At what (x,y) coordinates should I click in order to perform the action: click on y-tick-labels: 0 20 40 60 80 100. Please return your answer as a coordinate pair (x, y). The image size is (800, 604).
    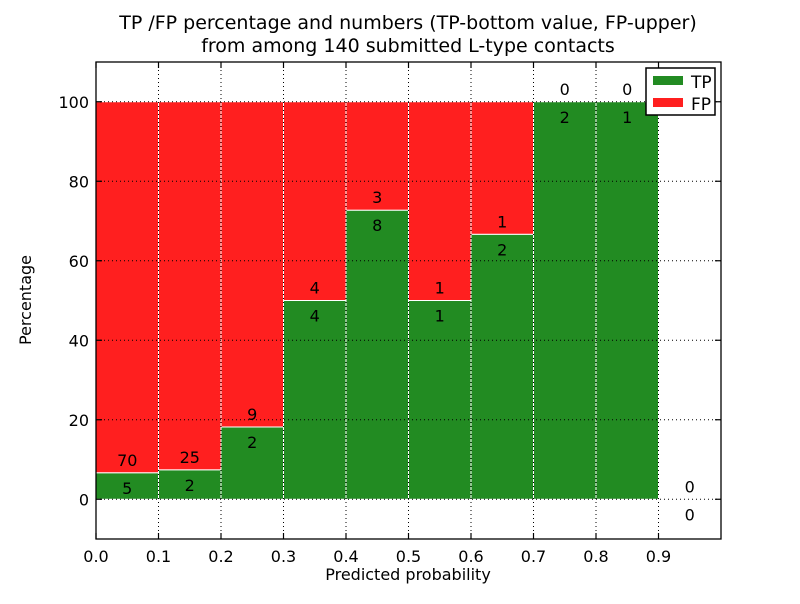
    Looking at the image, I should click on (73, 301).